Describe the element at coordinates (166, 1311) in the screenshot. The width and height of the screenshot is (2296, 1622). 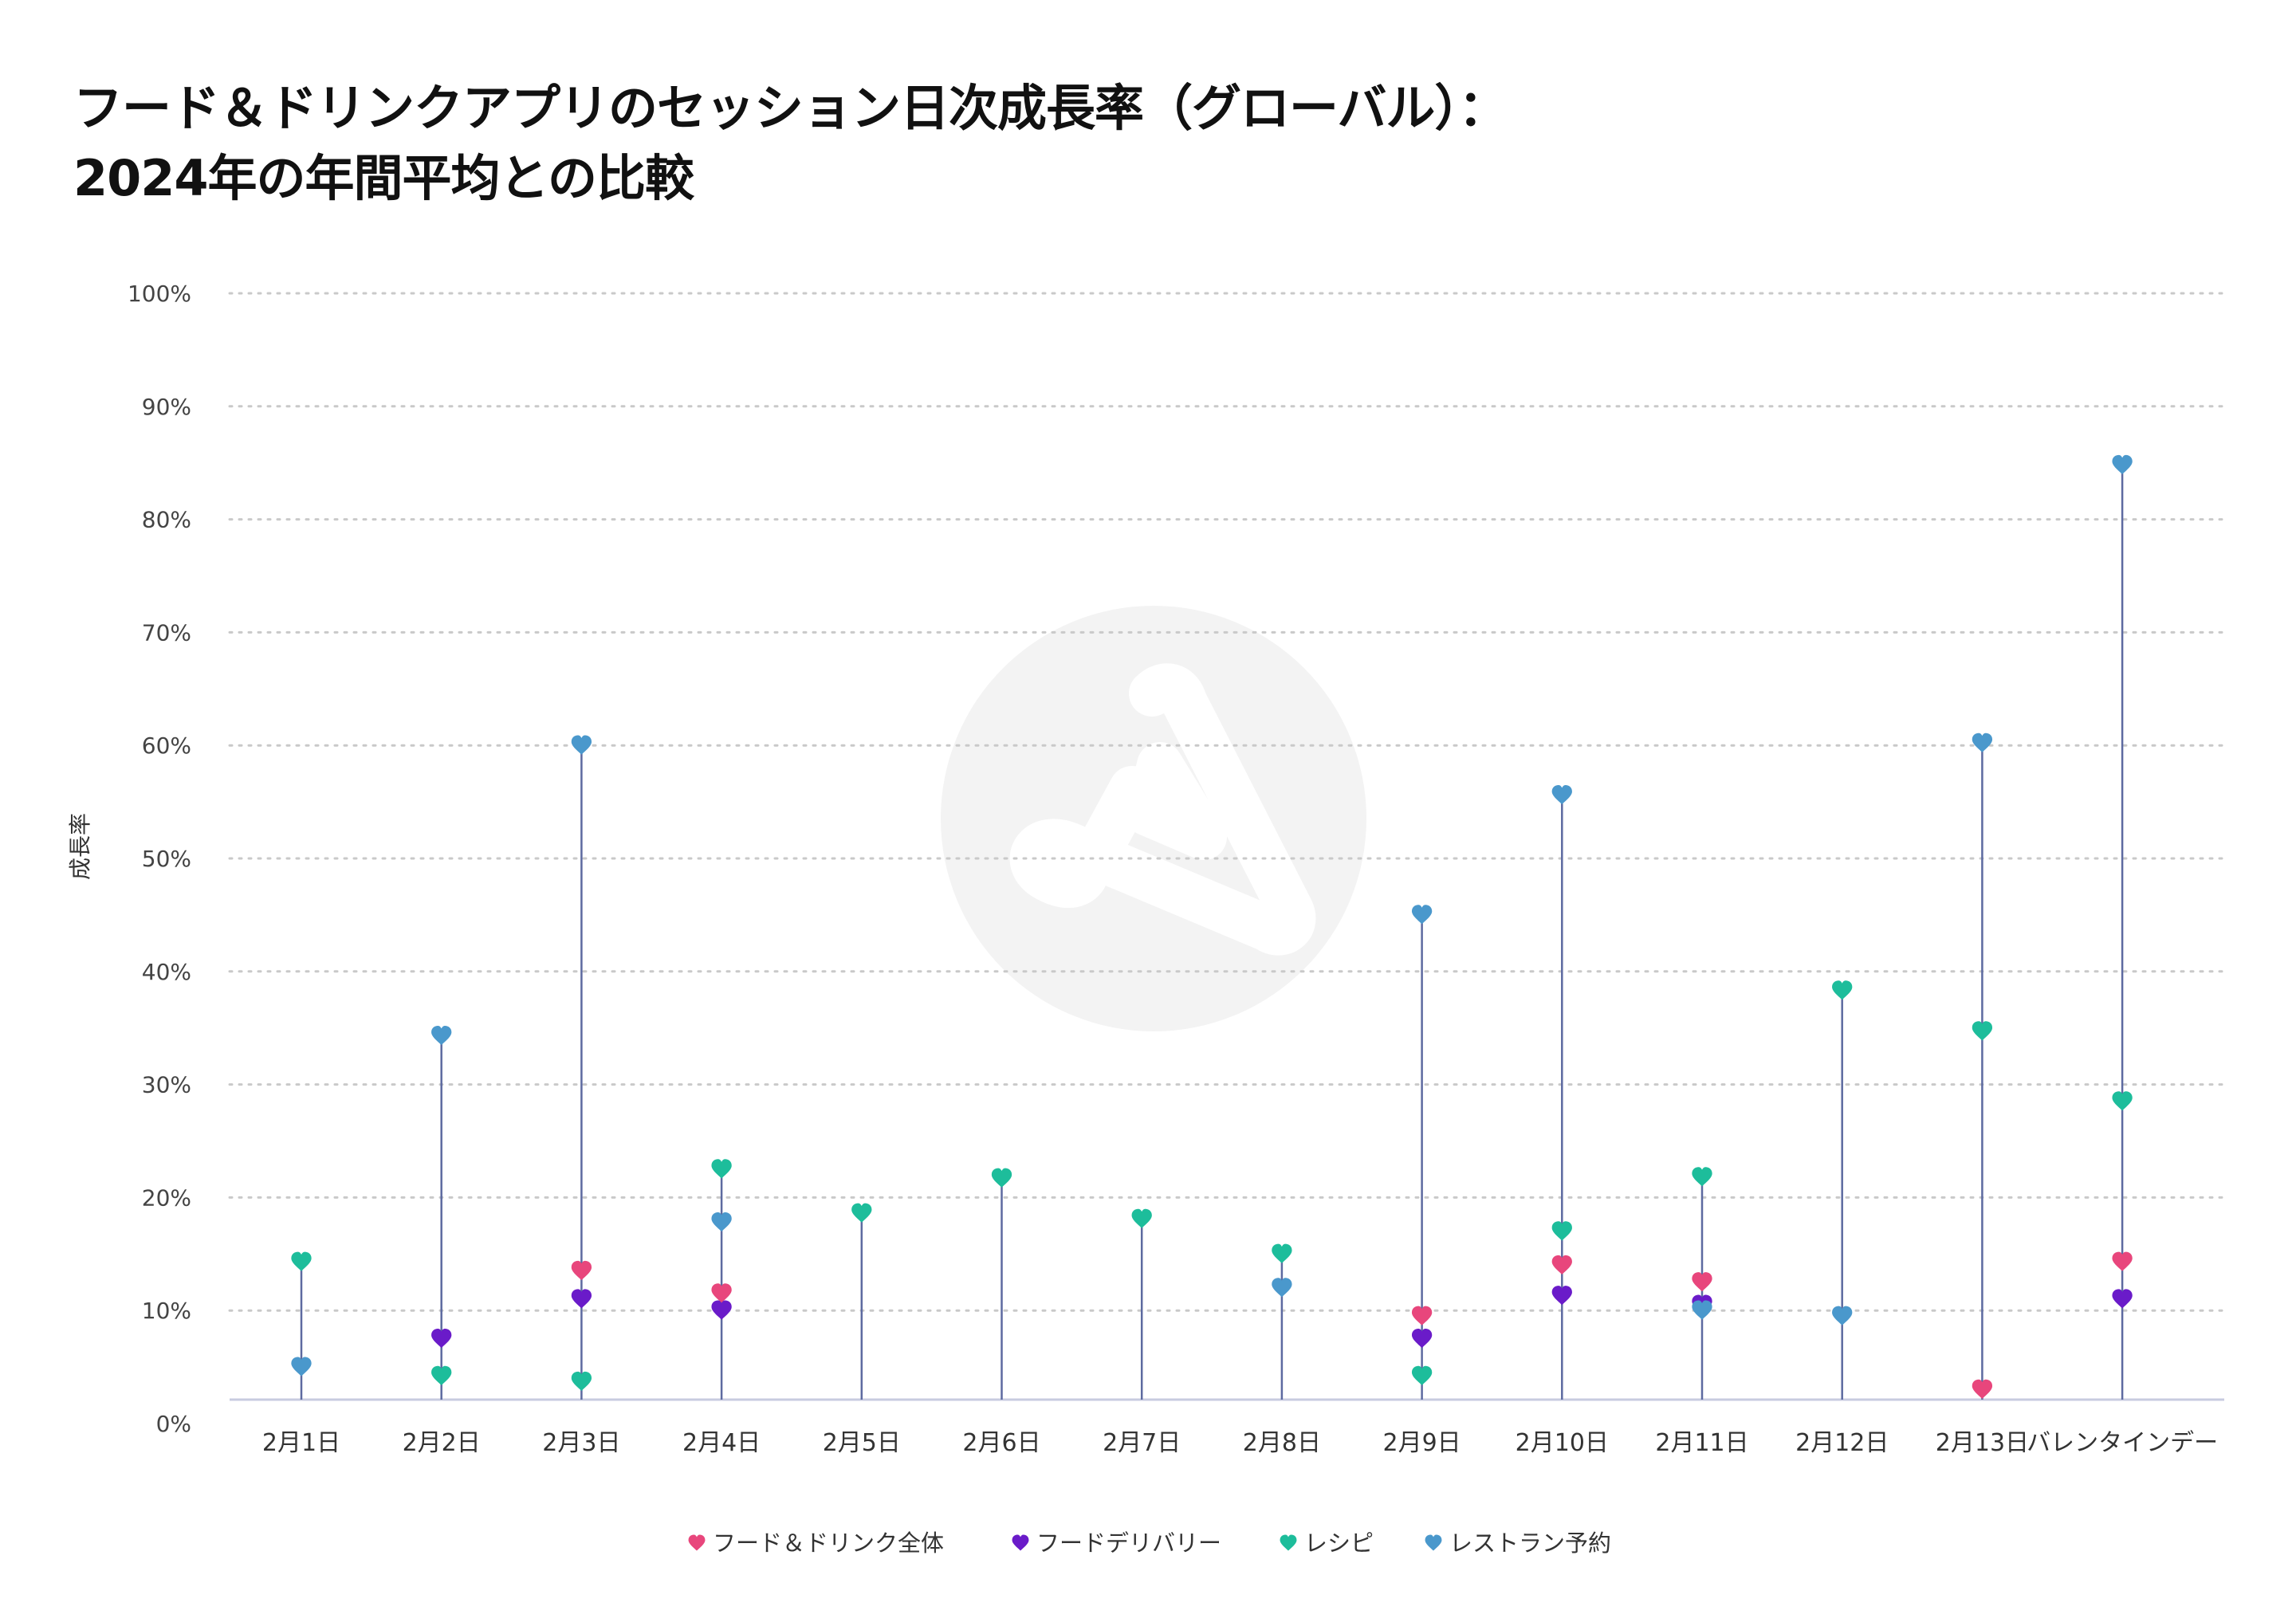
I see `y-tick-label: 10%` at that location.